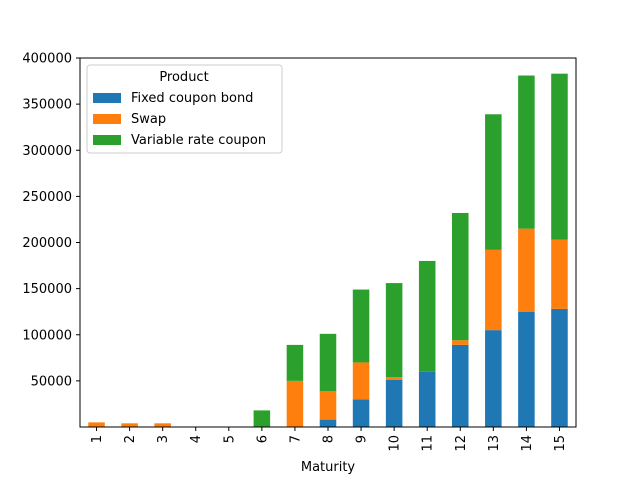 This screenshot has width=640, height=484. What do you see at coordinates (229, 439) in the screenshot?
I see `x-tick-label: 5` at bounding box center [229, 439].